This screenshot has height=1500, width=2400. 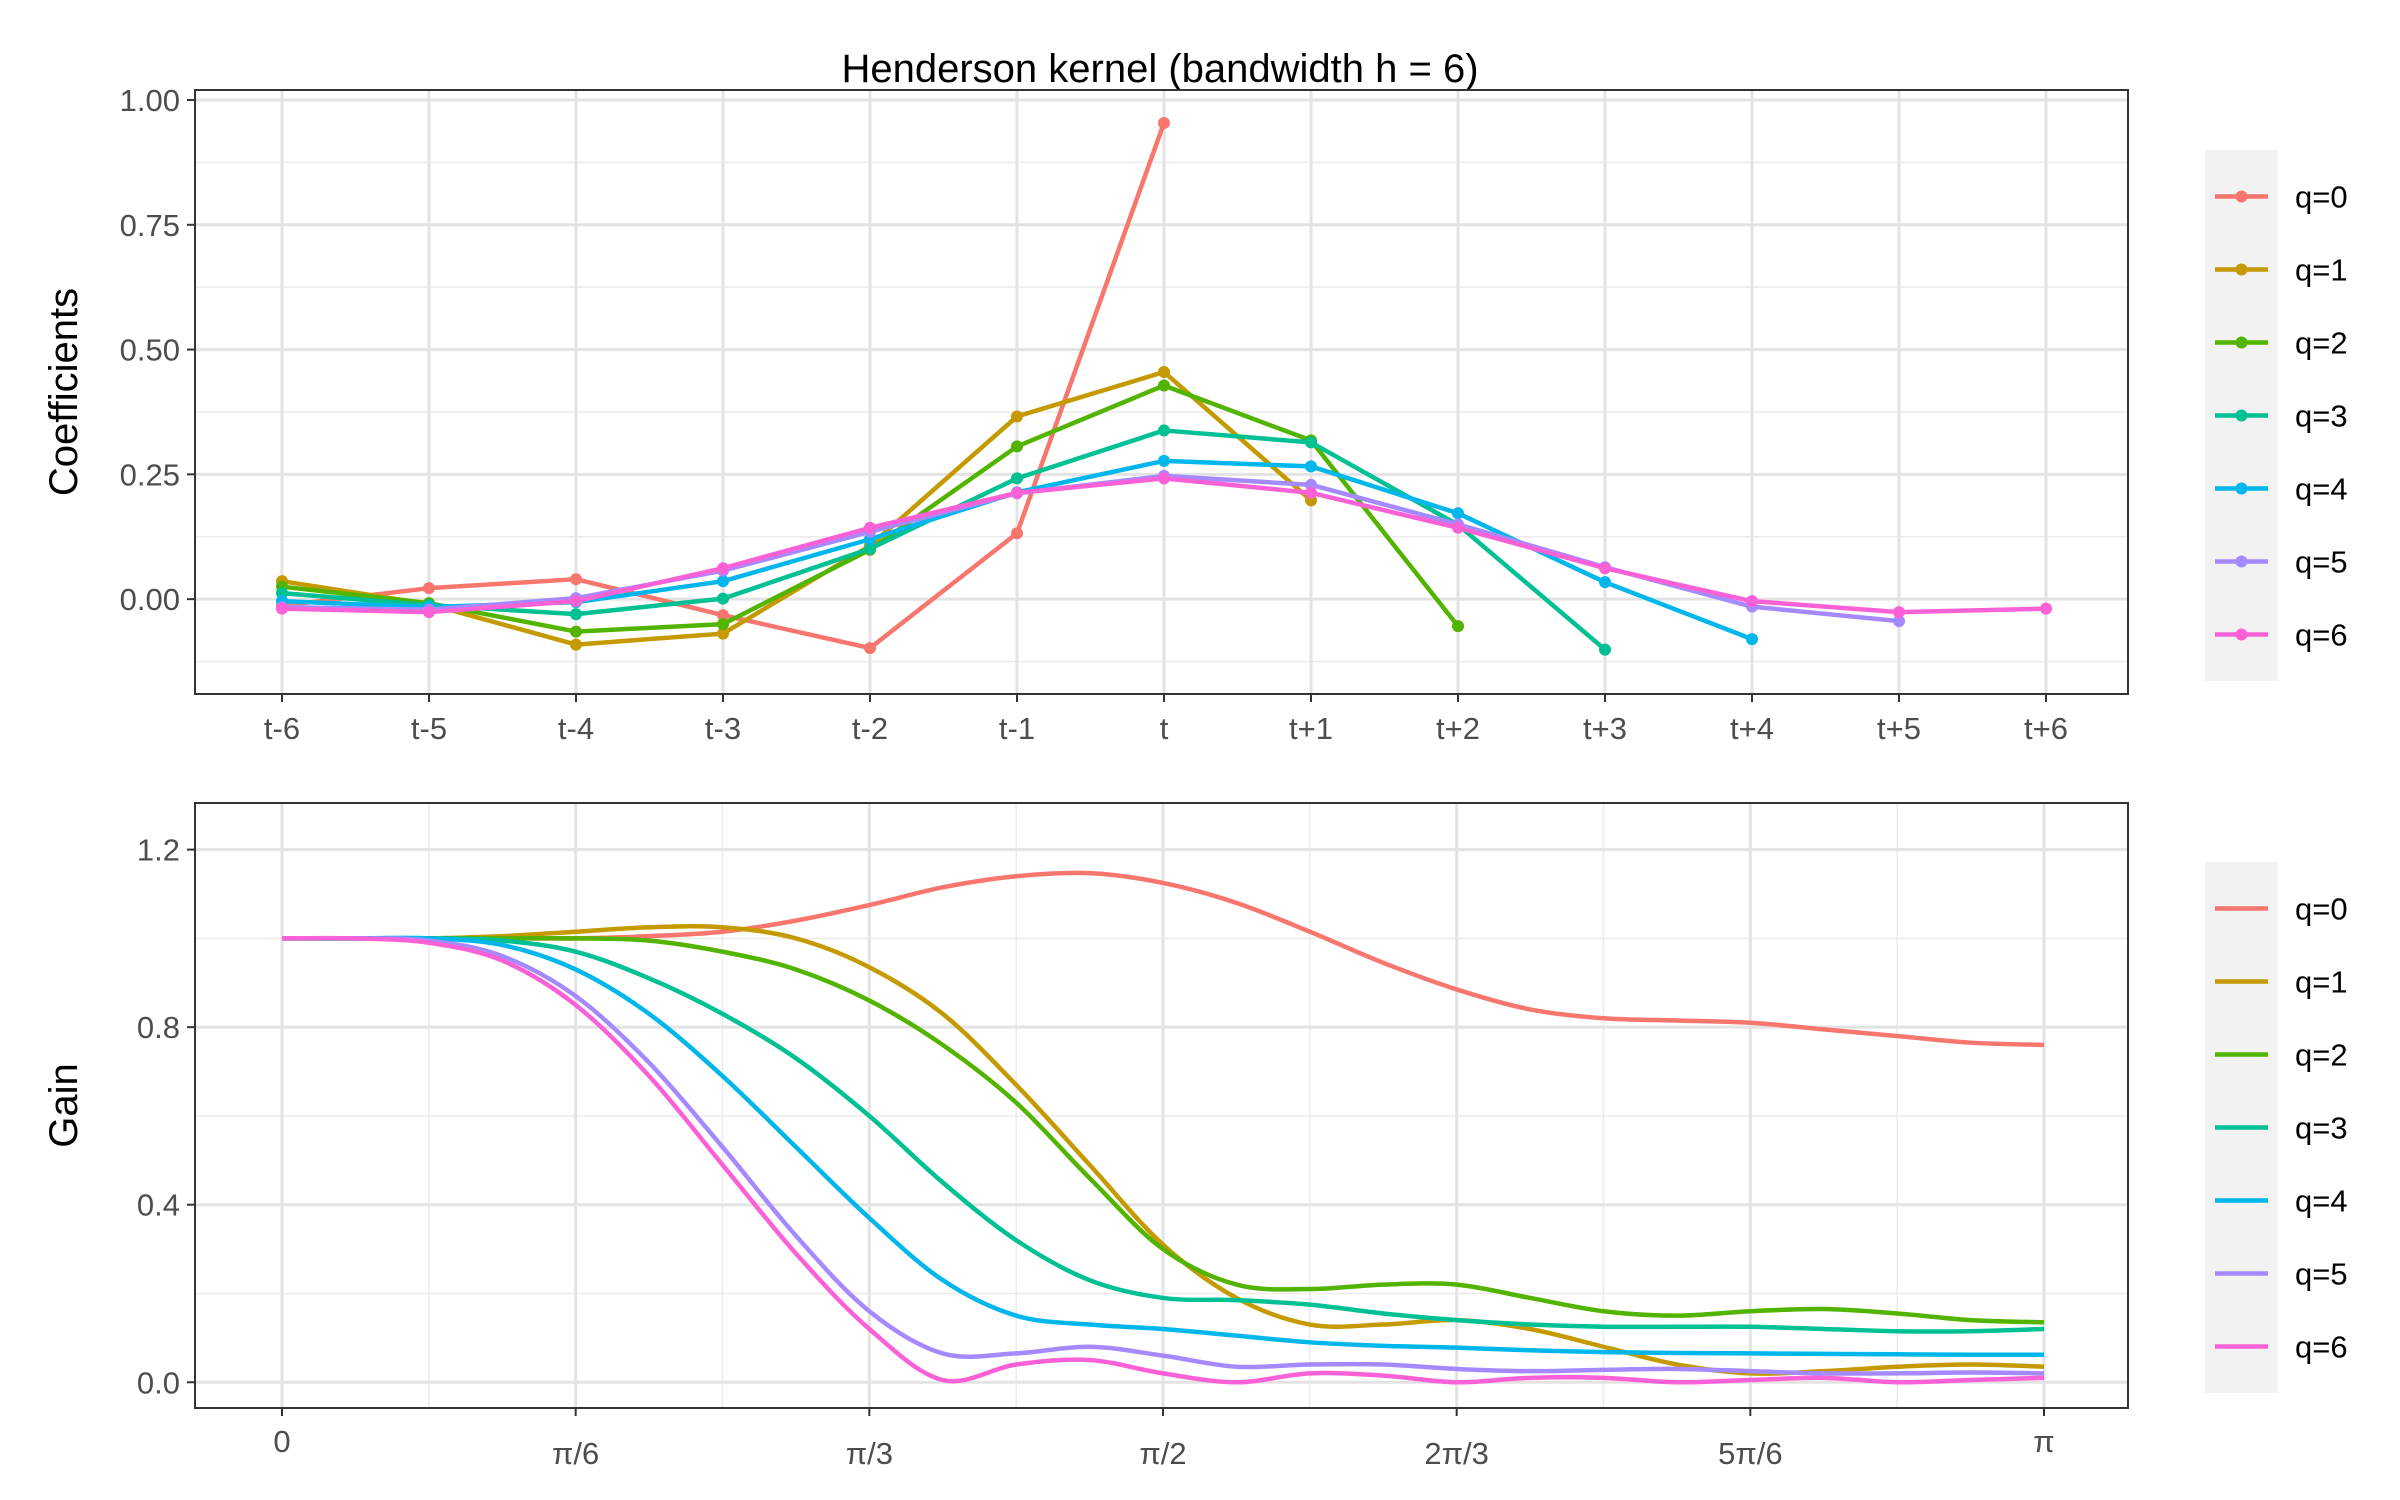 What do you see at coordinates (158, 1382) in the screenshot?
I see `y-tick-label: 0.0` at bounding box center [158, 1382].